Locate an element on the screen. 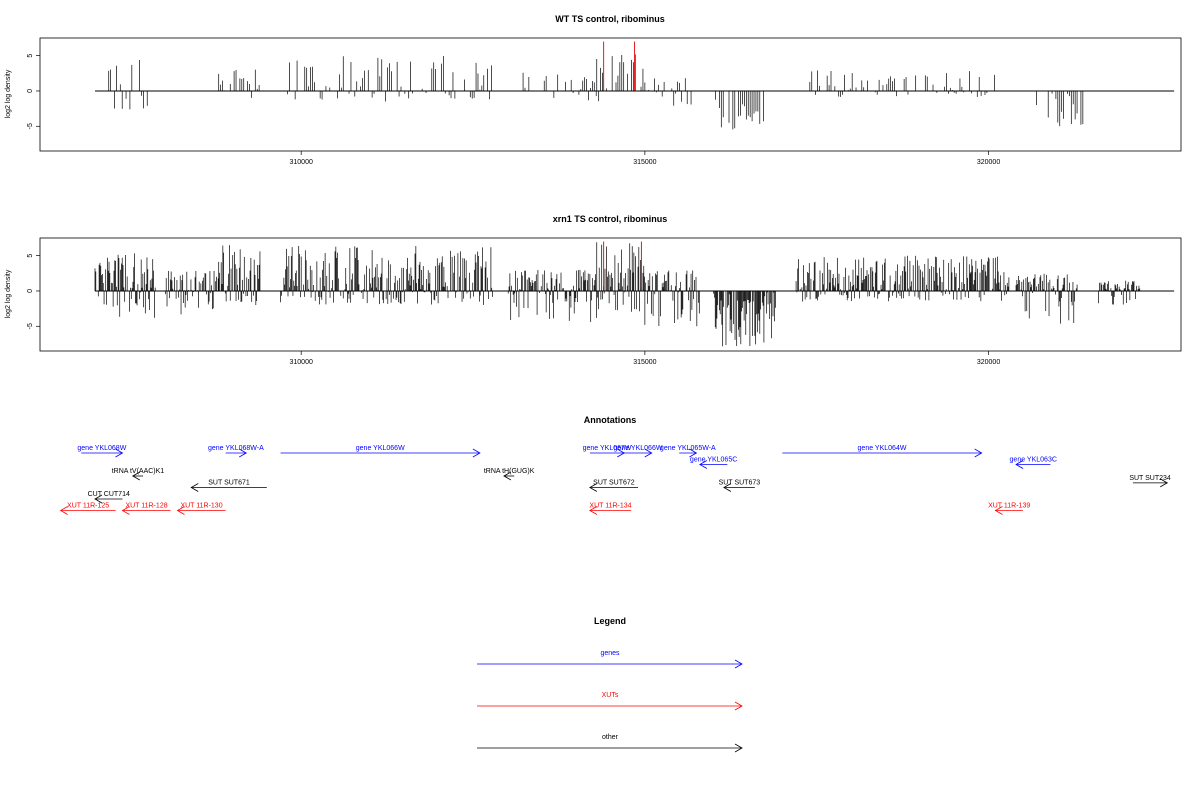 The height and width of the screenshot is (800, 1200). feature-label: gene YKL067W is located at coordinates (607, 448).